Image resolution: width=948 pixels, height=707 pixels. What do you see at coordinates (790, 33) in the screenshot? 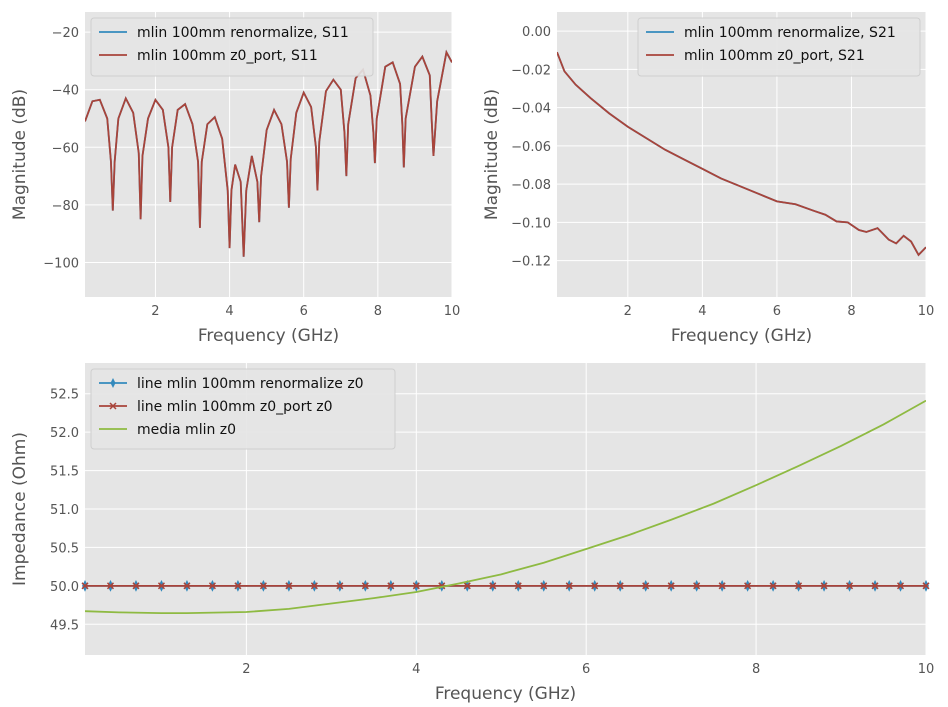
I see `legend-label: mlin 100mm renormalize, S21` at bounding box center [790, 33].